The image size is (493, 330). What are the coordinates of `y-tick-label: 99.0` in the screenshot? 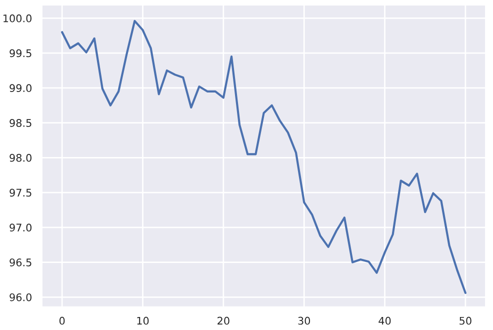 It's located at (21, 88).